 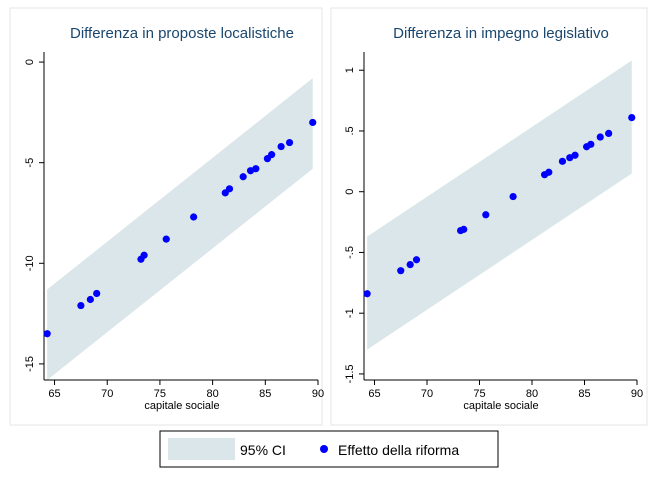 I want to click on y-tick-label: 1, so click(x=350, y=70).